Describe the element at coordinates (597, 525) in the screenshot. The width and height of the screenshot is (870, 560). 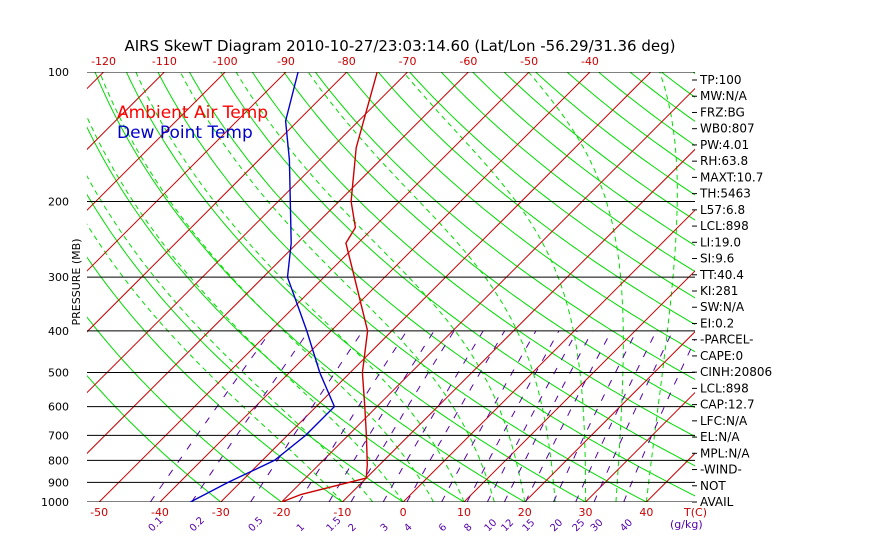
I see `mixing-ratio-label: 30` at that location.